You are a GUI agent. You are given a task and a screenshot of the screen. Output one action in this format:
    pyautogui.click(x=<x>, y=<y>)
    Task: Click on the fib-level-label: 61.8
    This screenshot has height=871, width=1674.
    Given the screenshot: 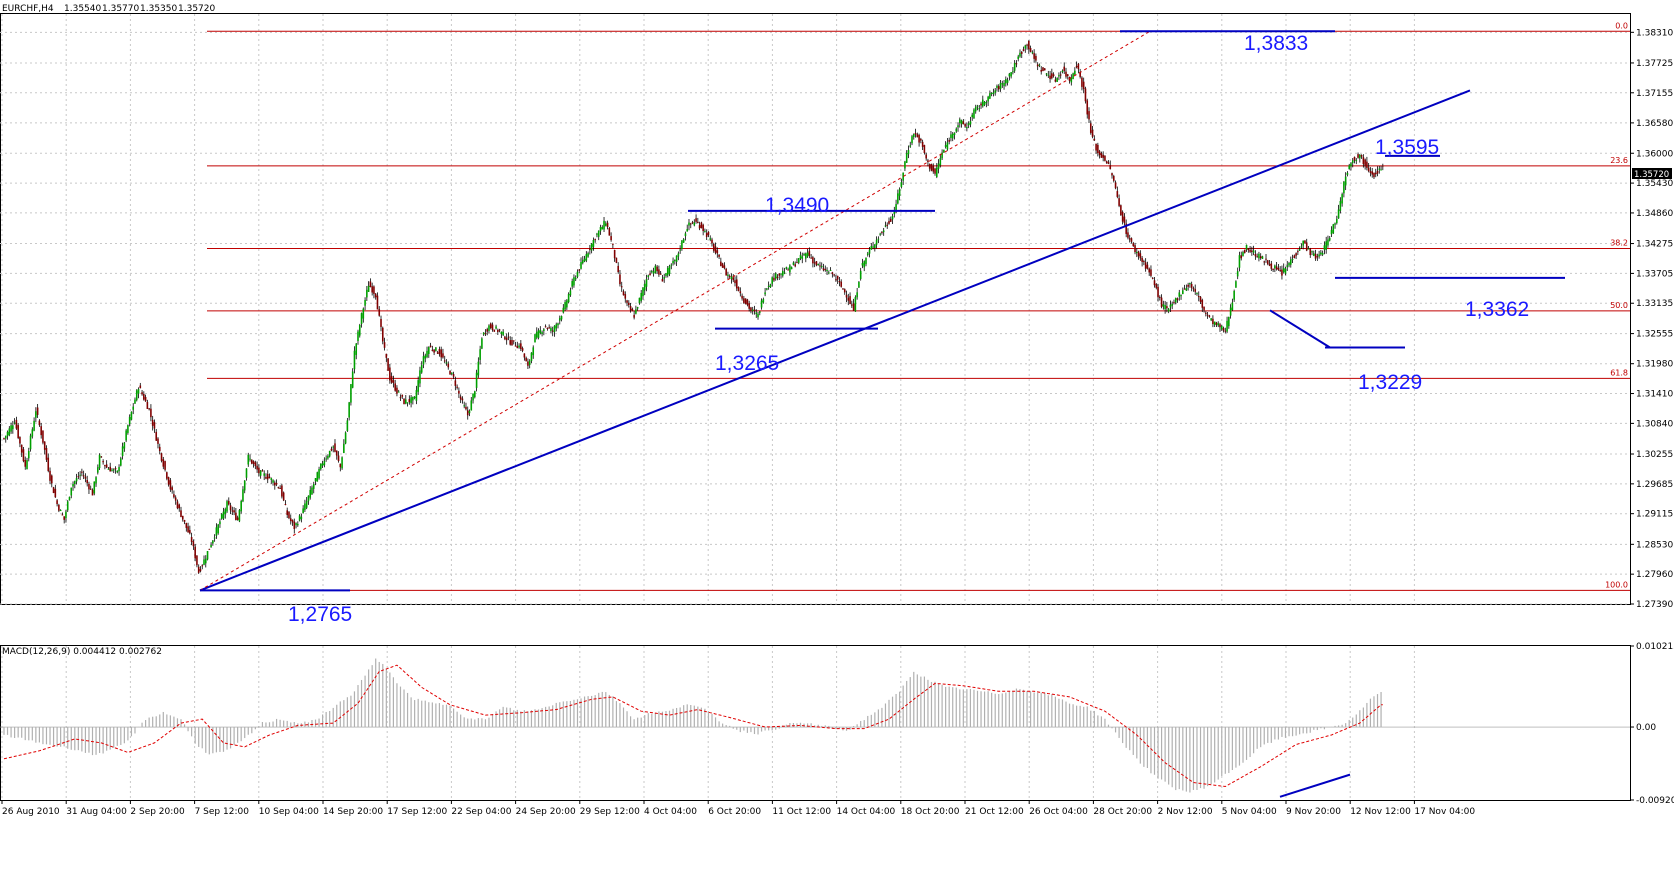 What is the action you would take?
    pyautogui.click(x=1619, y=372)
    